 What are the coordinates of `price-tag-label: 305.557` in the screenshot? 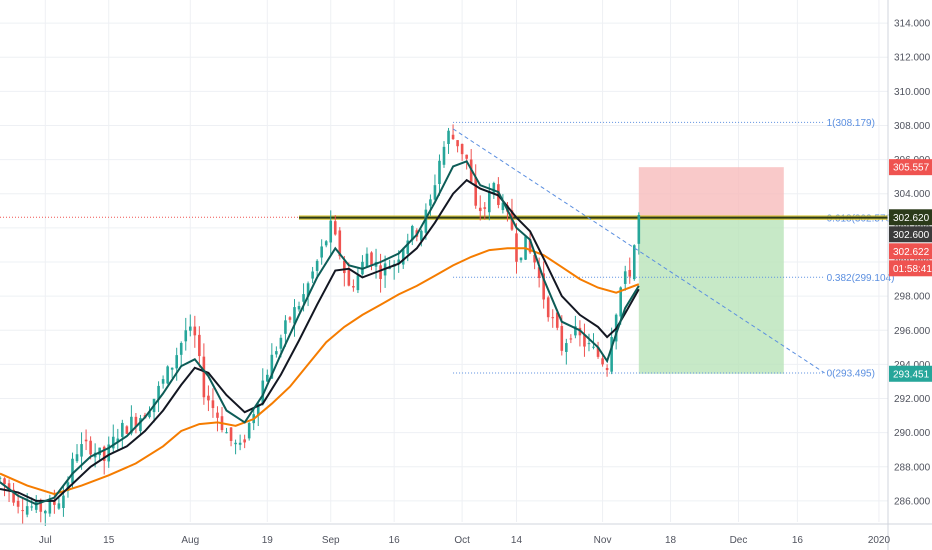 It's located at (911, 168).